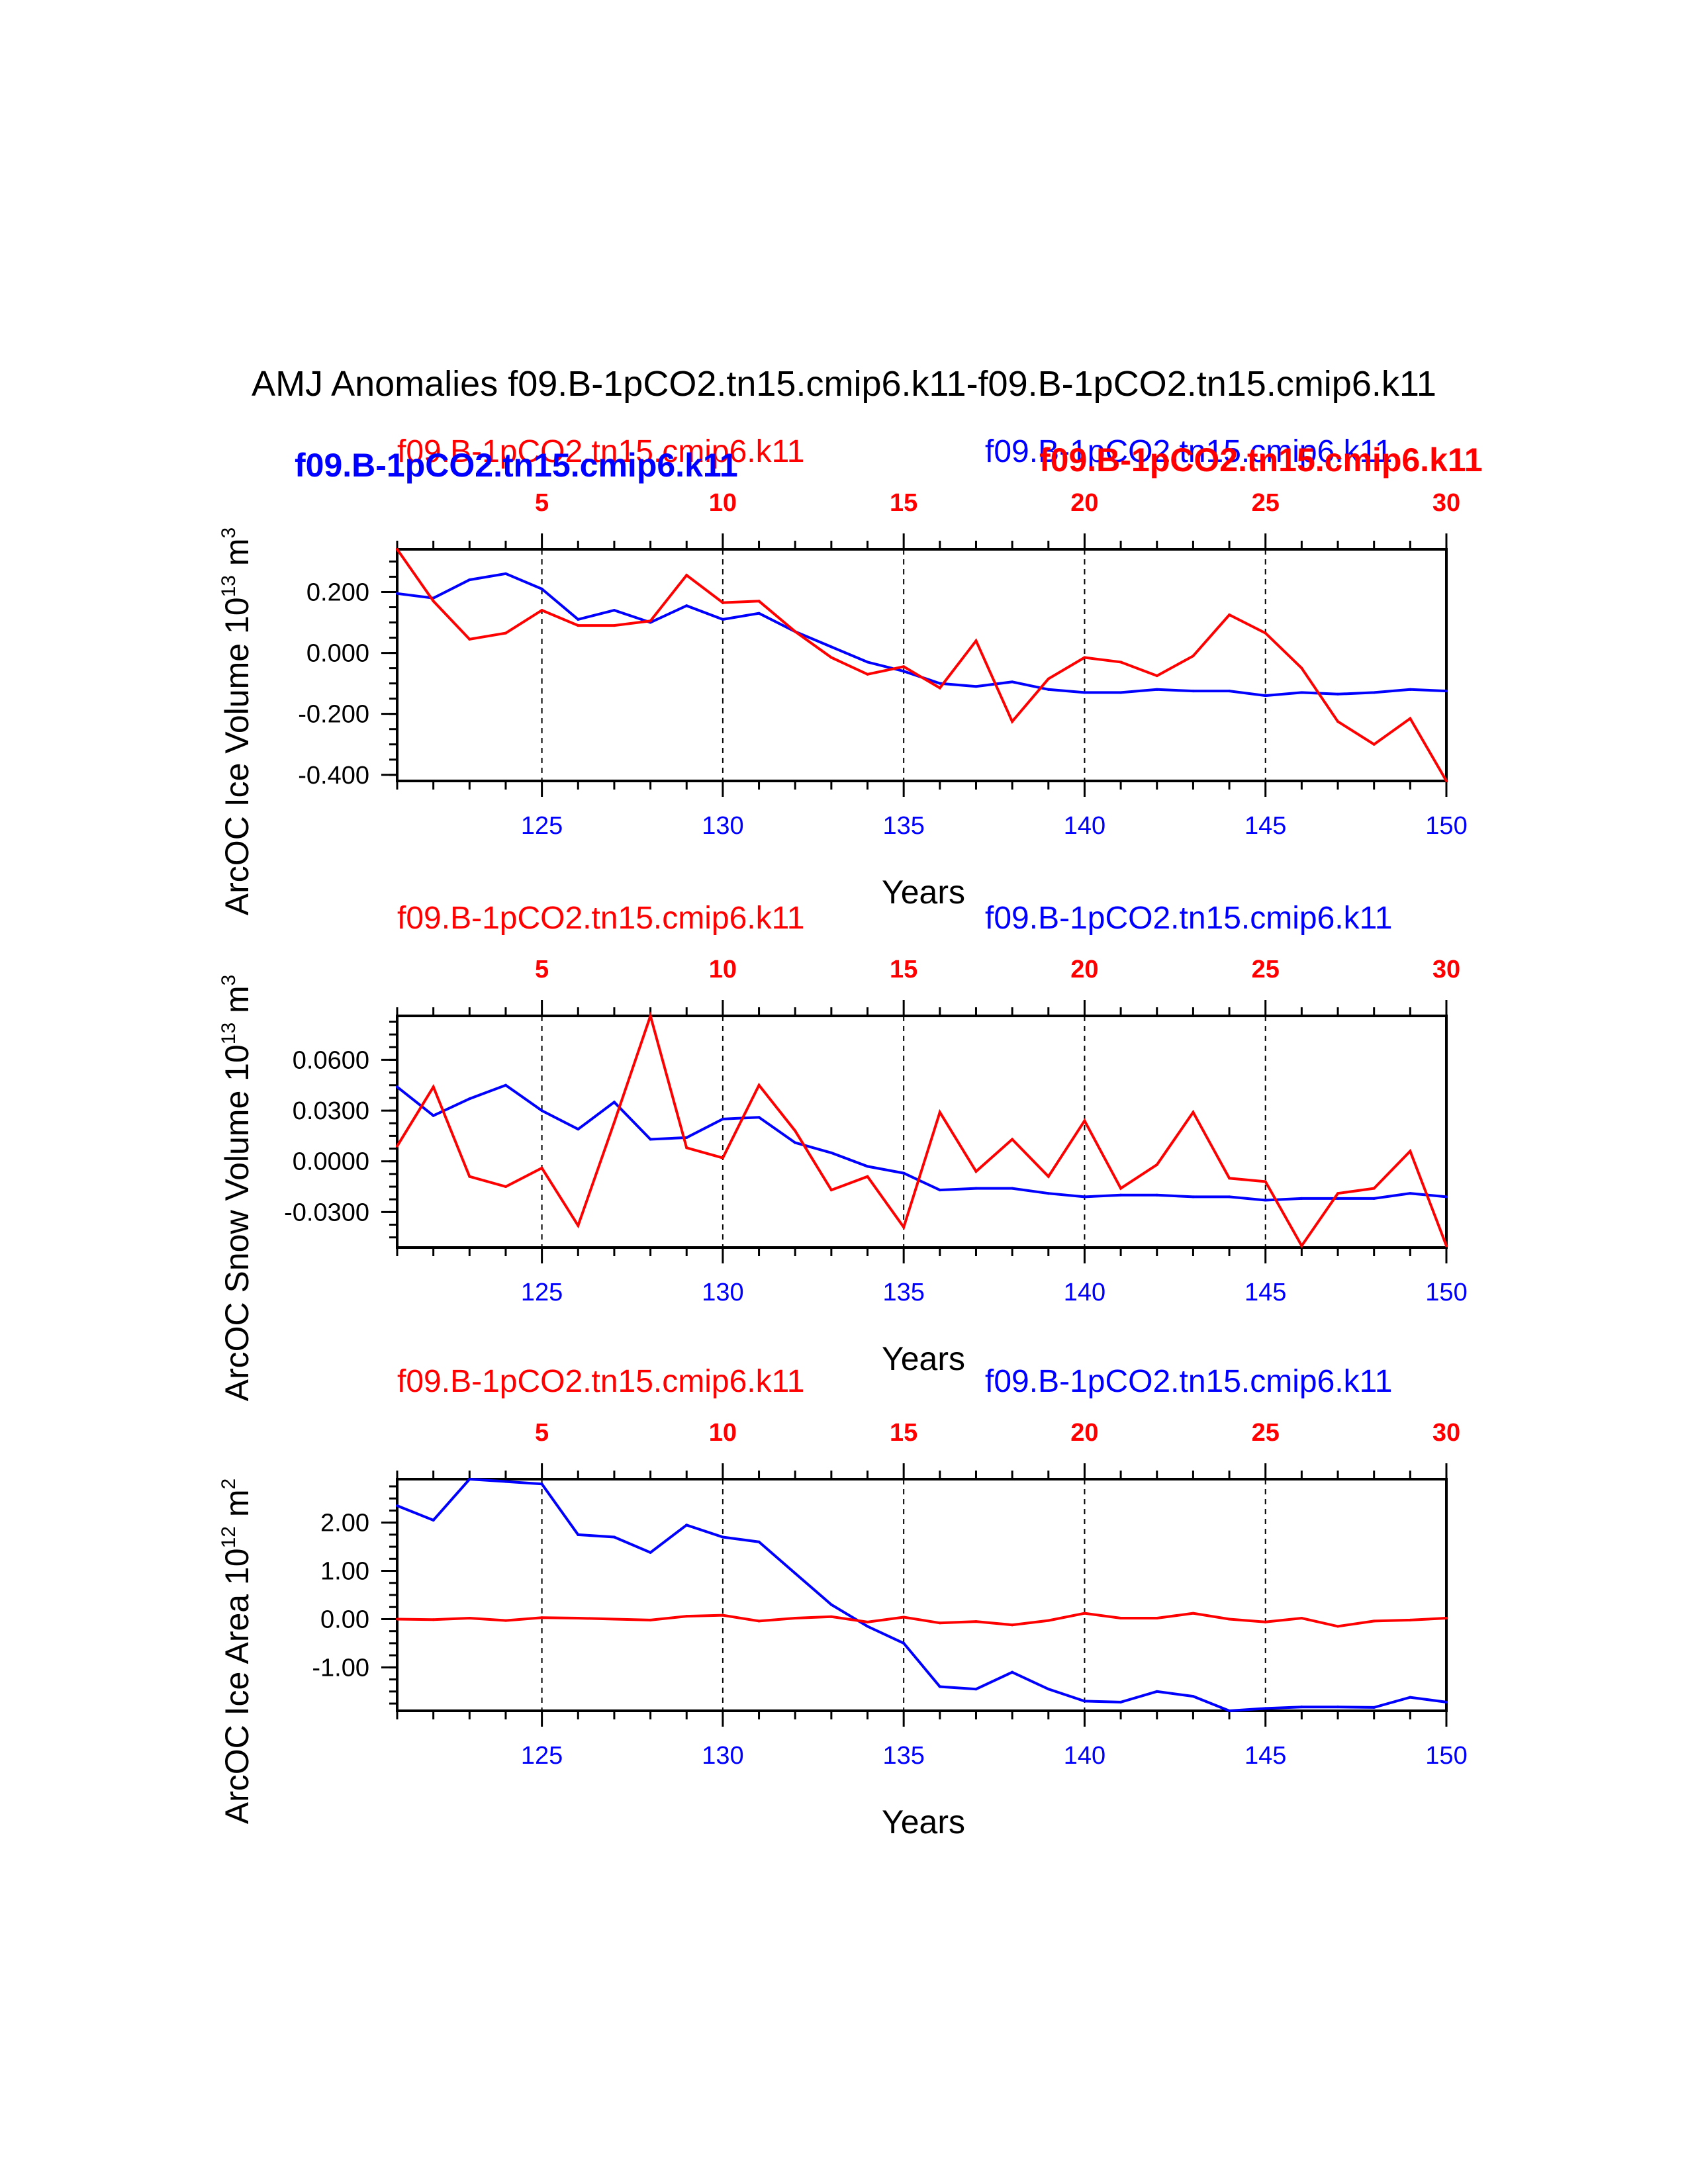 The image size is (1688, 2184). I want to click on y-tick-label: 0.0600, so click(331, 1060).